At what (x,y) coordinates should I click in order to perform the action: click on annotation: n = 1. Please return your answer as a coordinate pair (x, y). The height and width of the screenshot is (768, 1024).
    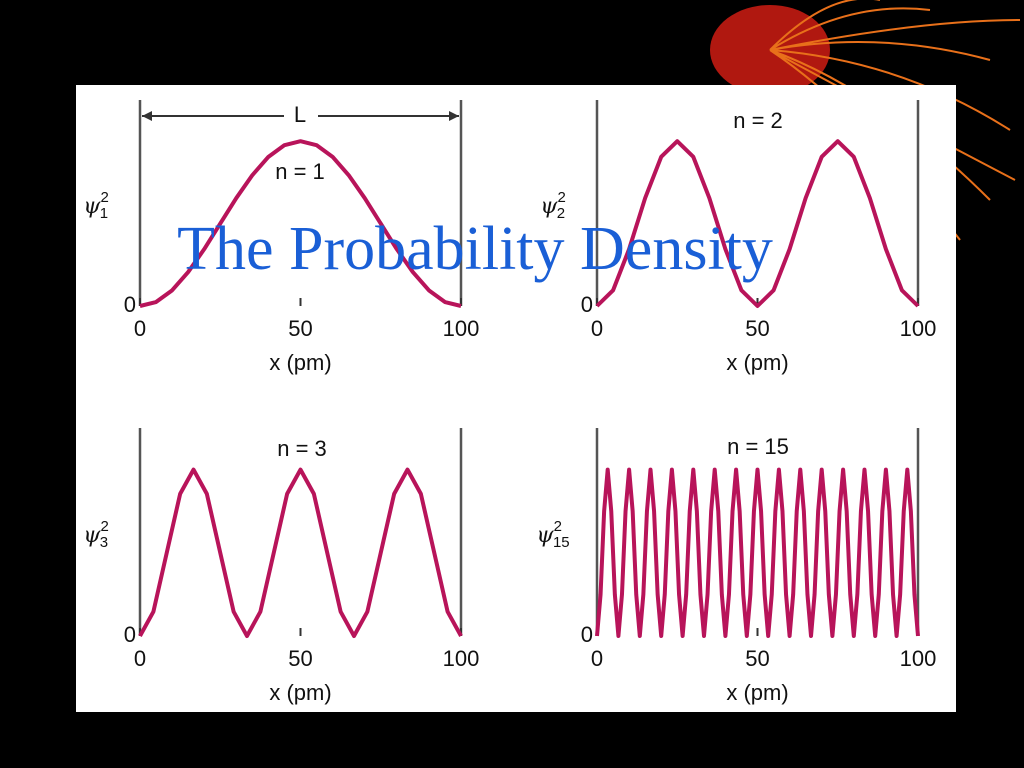
    Looking at the image, I should click on (300, 171).